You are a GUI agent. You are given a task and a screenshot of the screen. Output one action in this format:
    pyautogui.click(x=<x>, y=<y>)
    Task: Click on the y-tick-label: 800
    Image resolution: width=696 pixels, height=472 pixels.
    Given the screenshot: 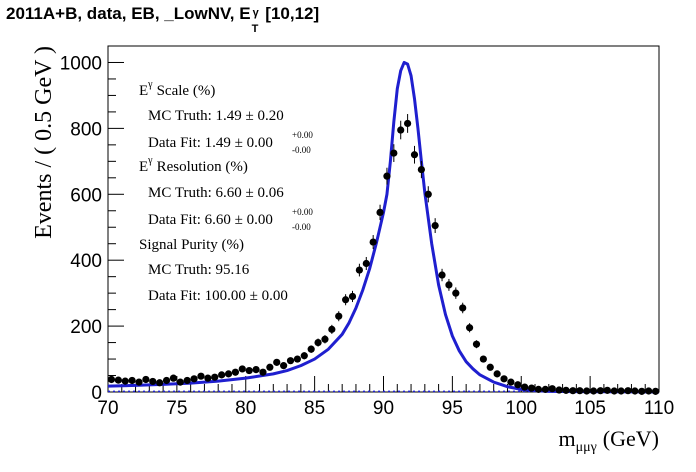 What is the action you would take?
    pyautogui.click(x=86, y=129)
    